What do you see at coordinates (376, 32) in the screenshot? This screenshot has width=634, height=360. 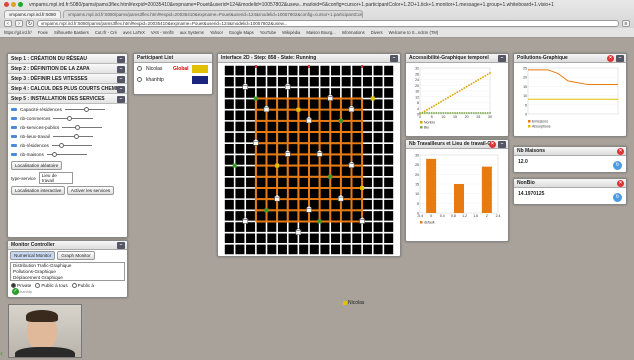 I see `bookmark-item: Divers` at bounding box center [376, 32].